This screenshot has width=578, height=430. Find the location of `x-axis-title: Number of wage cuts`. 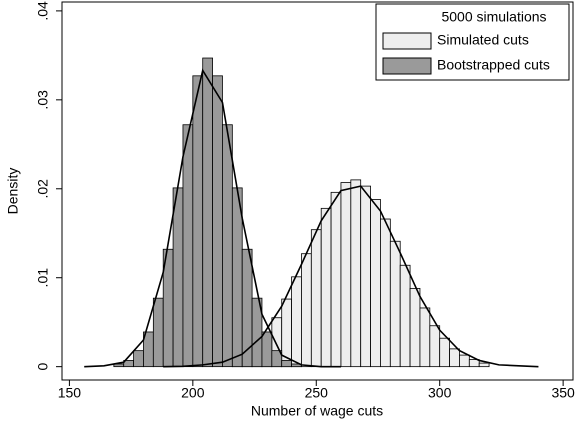

x-axis-title: Number of wage cuts is located at coordinates (317, 411).